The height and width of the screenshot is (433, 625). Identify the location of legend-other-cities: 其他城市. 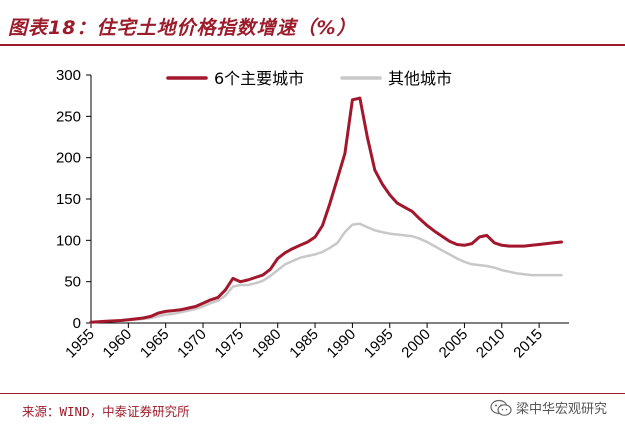
(396, 78).